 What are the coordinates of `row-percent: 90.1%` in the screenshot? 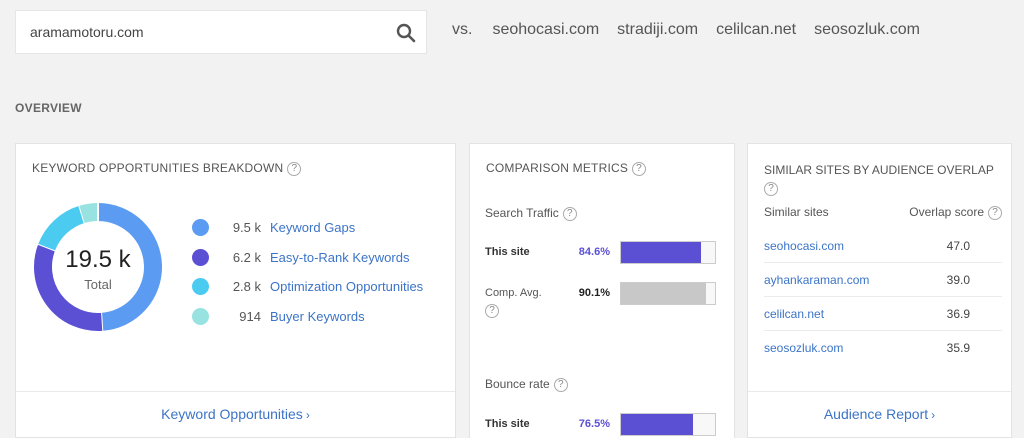 It's located at (594, 293).